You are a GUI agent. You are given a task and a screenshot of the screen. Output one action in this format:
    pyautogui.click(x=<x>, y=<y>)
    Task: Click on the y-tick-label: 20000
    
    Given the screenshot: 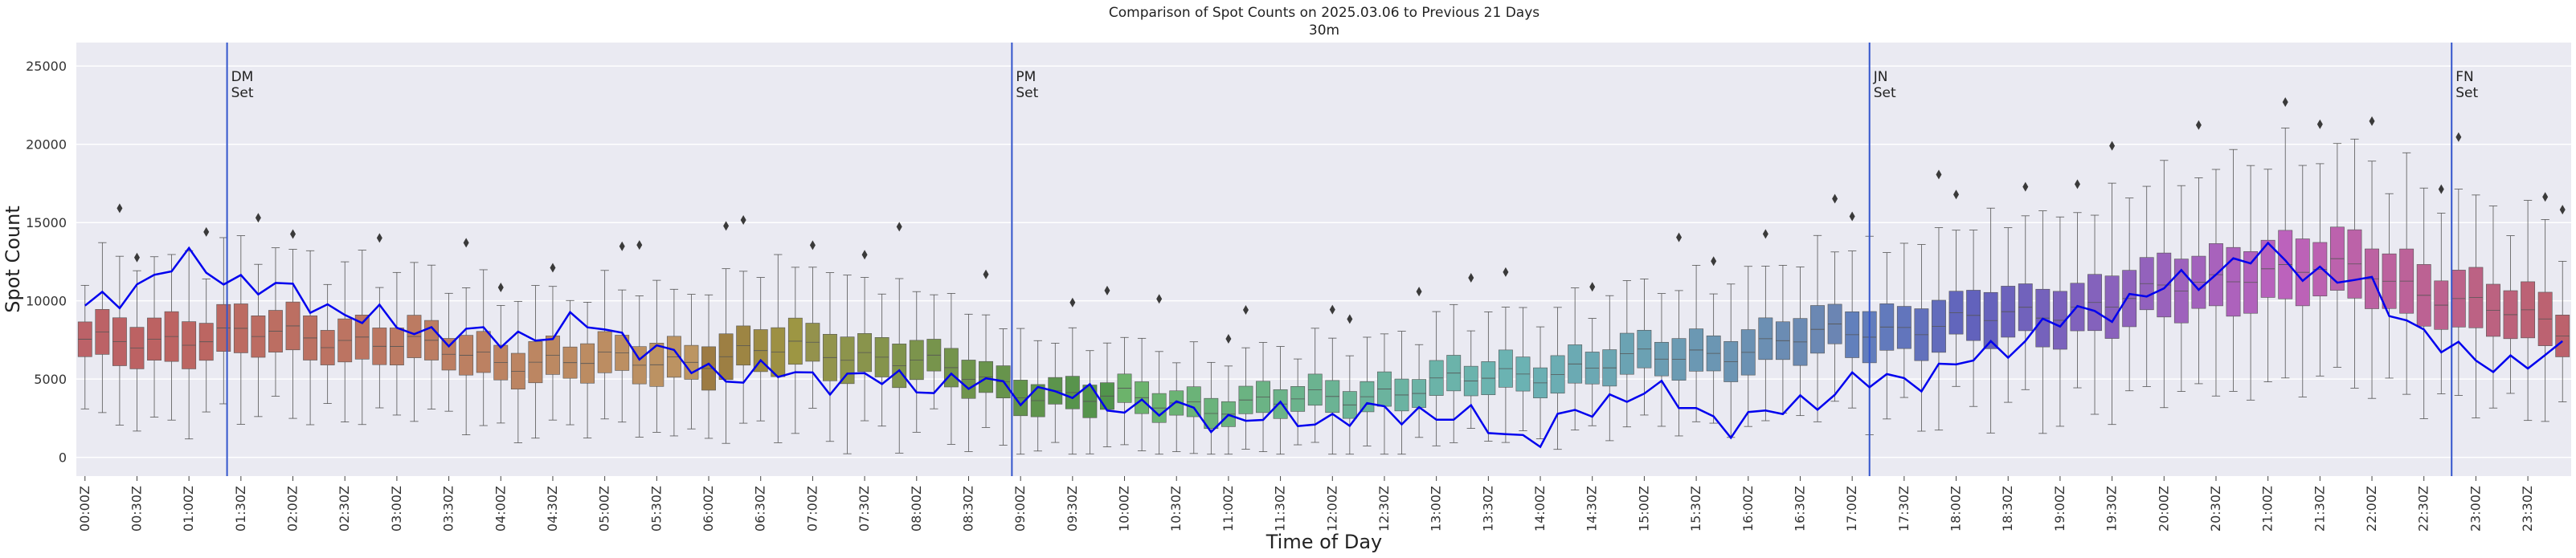 What is the action you would take?
    pyautogui.click(x=46, y=145)
    